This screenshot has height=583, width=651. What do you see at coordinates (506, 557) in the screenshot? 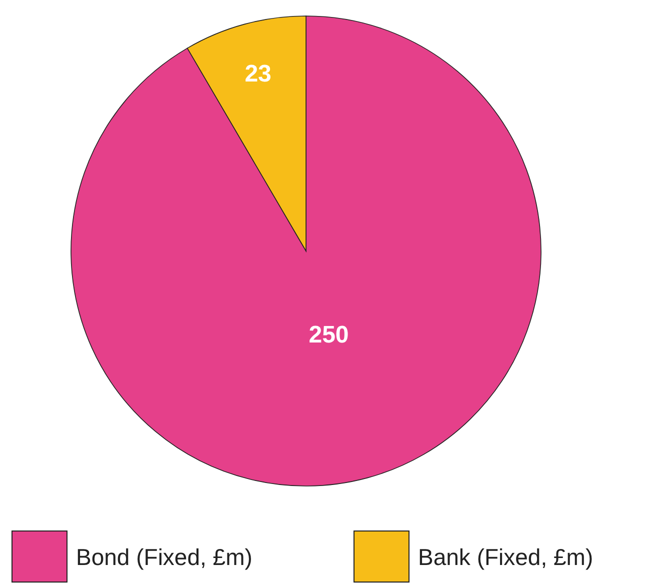
I see `legend-label: Bank (Fixed, £m)` at bounding box center [506, 557].